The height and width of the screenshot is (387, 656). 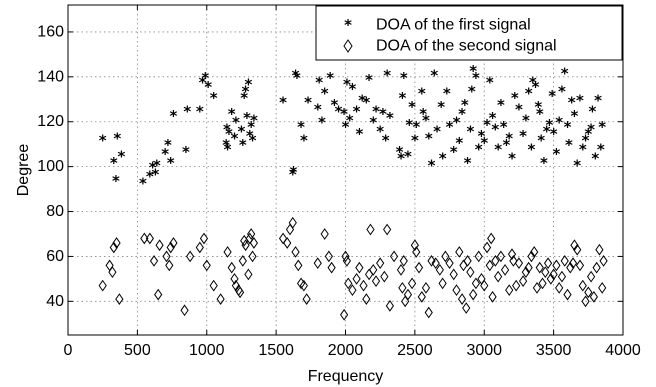 What do you see at coordinates (50, 31) in the screenshot?
I see `y-tick-label: 160` at bounding box center [50, 31].